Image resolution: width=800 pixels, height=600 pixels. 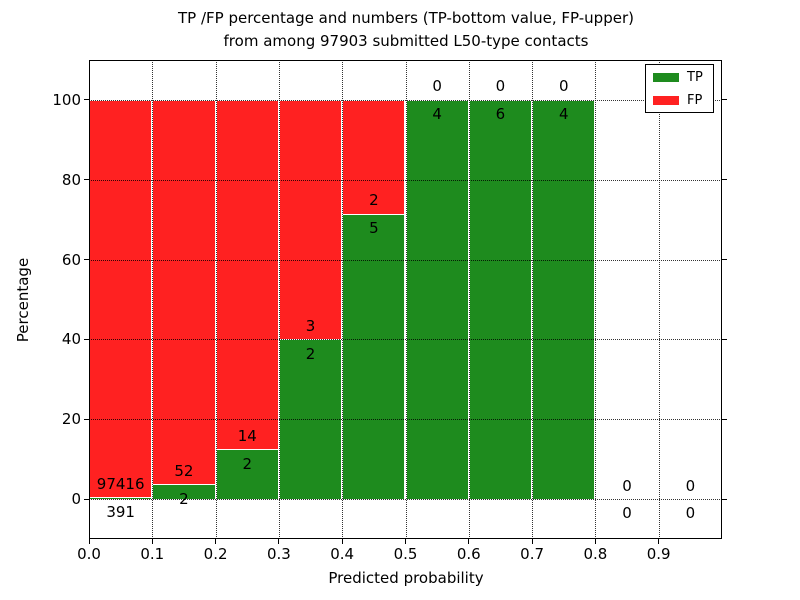 What do you see at coordinates (695, 100) in the screenshot?
I see `legend-label-fp: FP` at bounding box center [695, 100].